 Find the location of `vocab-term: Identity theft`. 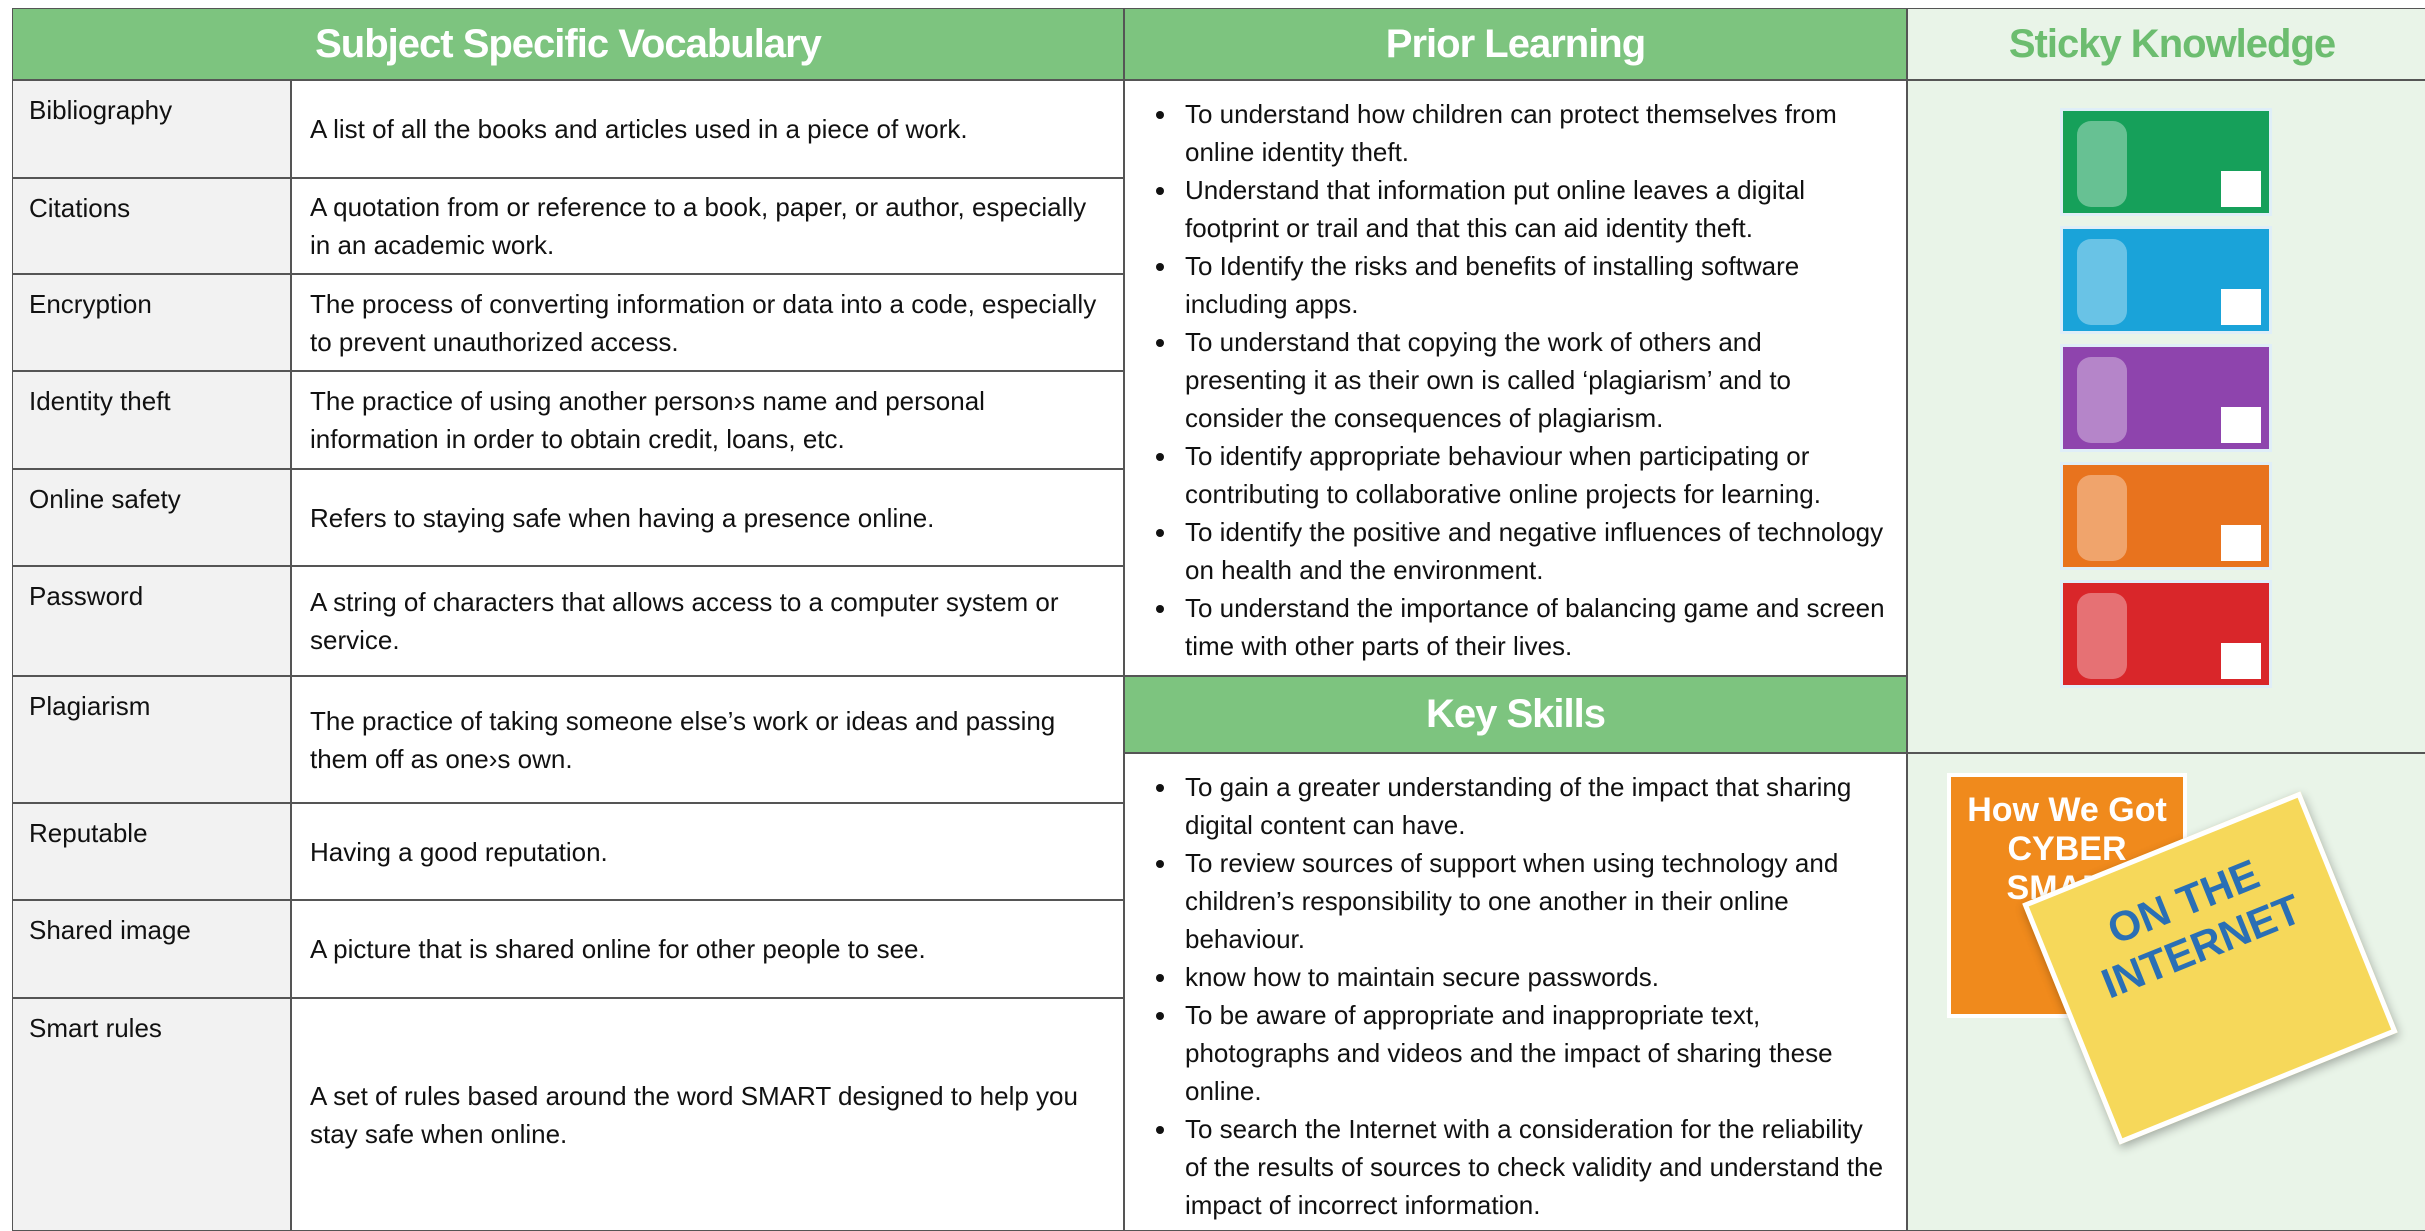

vocab-term: Identity theft is located at coordinates (151, 420).